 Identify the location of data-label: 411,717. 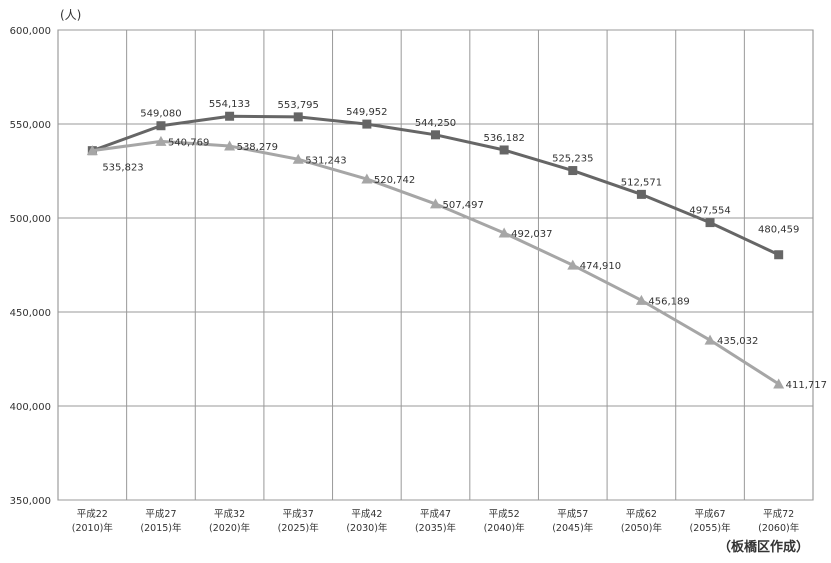
(806, 385).